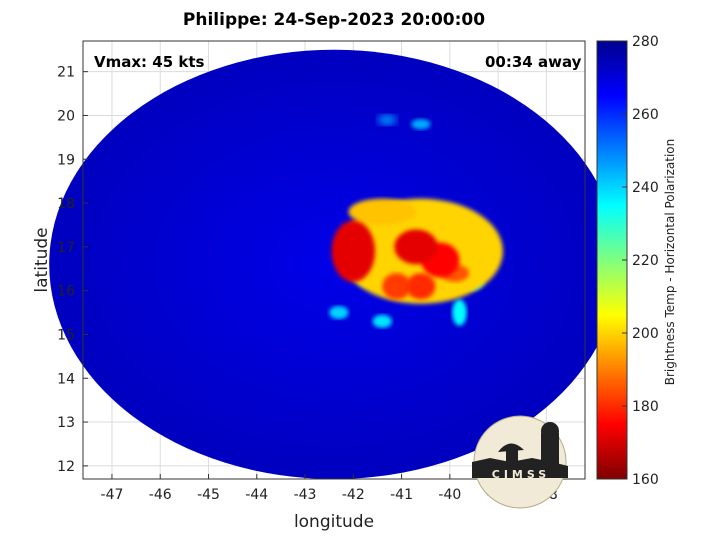 Image resolution: width=720 pixels, height=540 pixels. Describe the element at coordinates (66, 292) in the screenshot. I see `y-tick-label: 16` at that location.